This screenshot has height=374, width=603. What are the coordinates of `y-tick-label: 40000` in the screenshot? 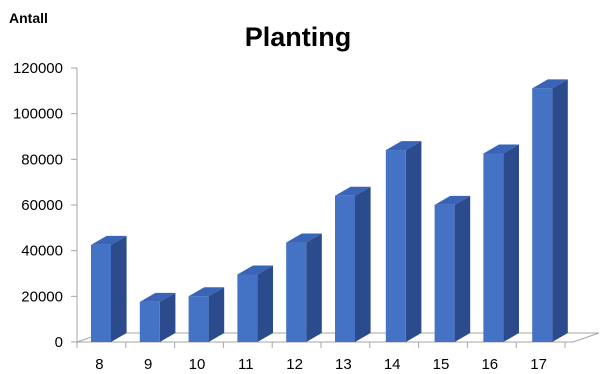 It's located at (42, 251).